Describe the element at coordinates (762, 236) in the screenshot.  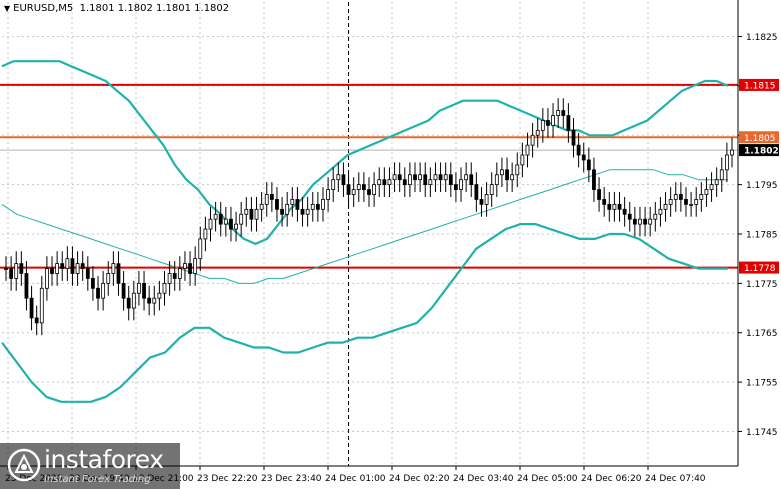
I see `y-tick-label: 1.1785` at that location.